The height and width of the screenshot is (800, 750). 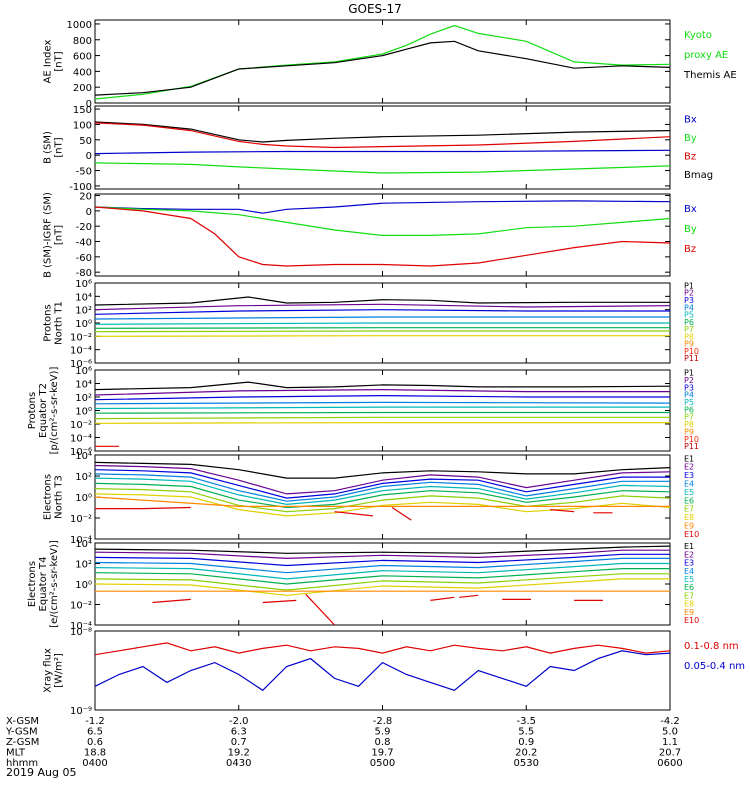 What do you see at coordinates (382, 549) in the screenshot?
I see `series-electrons_t4-e1` at bounding box center [382, 549].